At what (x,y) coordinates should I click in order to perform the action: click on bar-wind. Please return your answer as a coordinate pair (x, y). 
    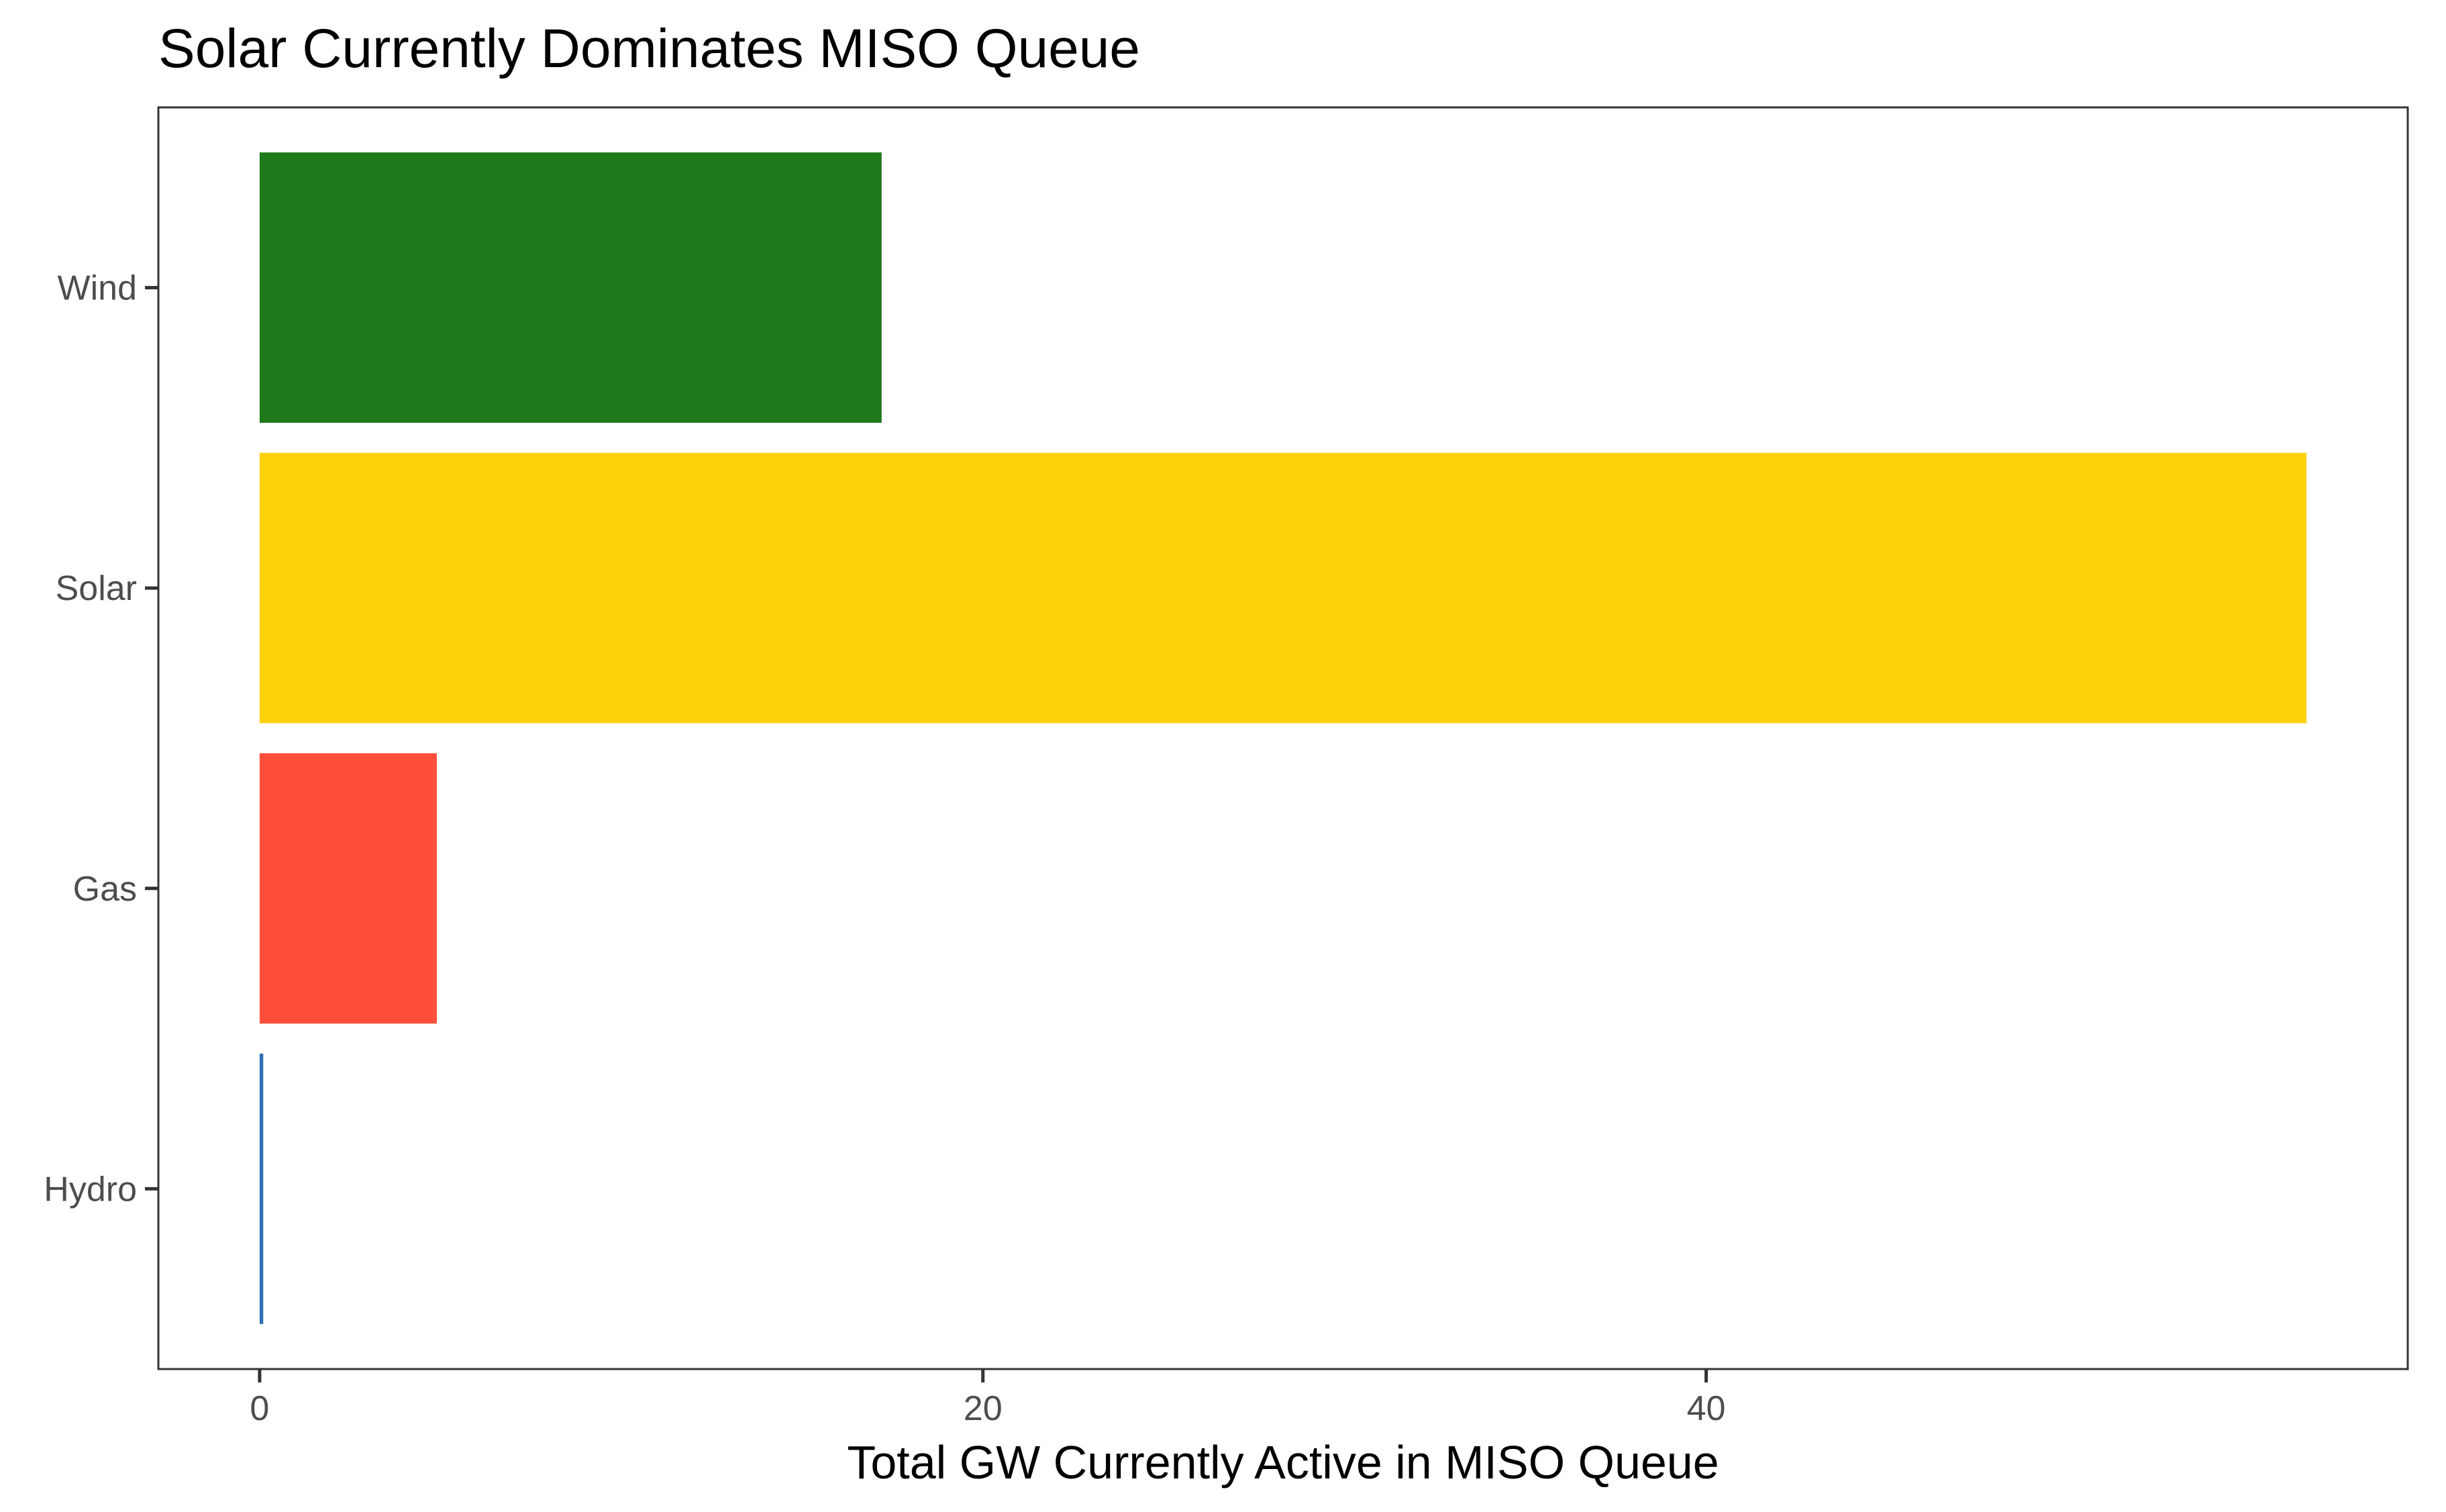
    Looking at the image, I should click on (570, 287).